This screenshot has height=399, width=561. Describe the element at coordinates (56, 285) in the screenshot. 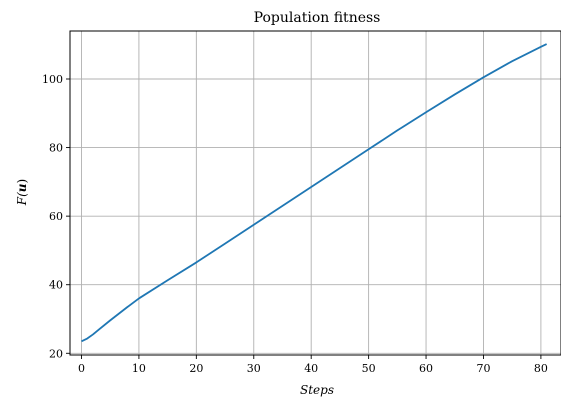

I see `y-tick-label: 40` at that location.